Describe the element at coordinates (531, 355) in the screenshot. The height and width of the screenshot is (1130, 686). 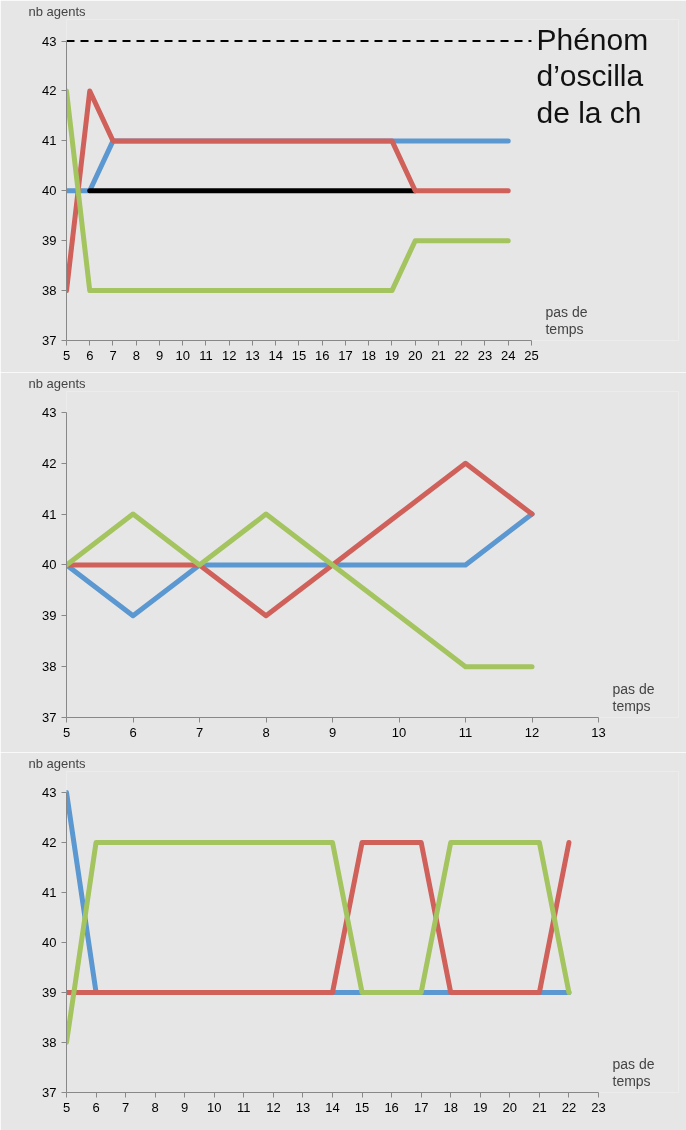
I see `x-tick-label: 25` at that location.